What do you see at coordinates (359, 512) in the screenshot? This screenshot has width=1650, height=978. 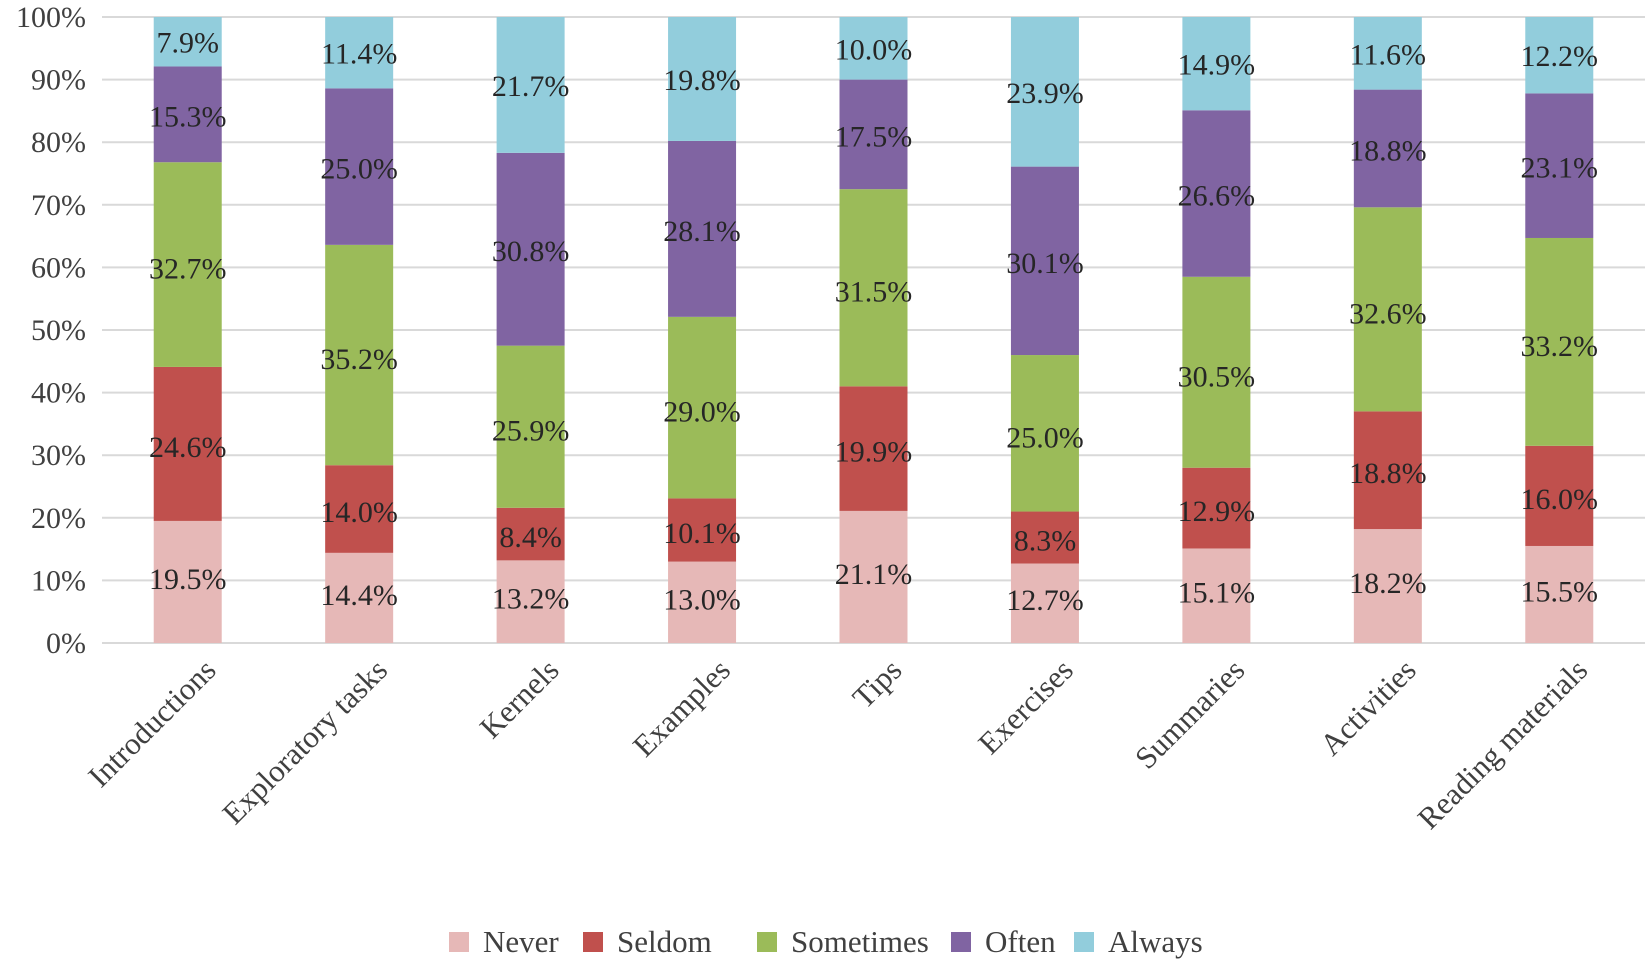 I see `data-label: 14.0%` at bounding box center [359, 512].